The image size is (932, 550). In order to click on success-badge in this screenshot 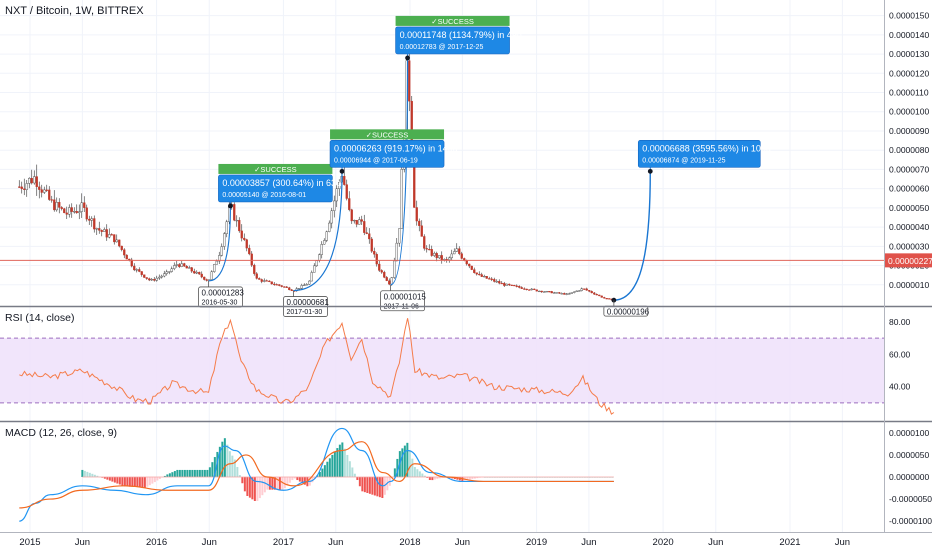, I will do `click(275, 168)`.